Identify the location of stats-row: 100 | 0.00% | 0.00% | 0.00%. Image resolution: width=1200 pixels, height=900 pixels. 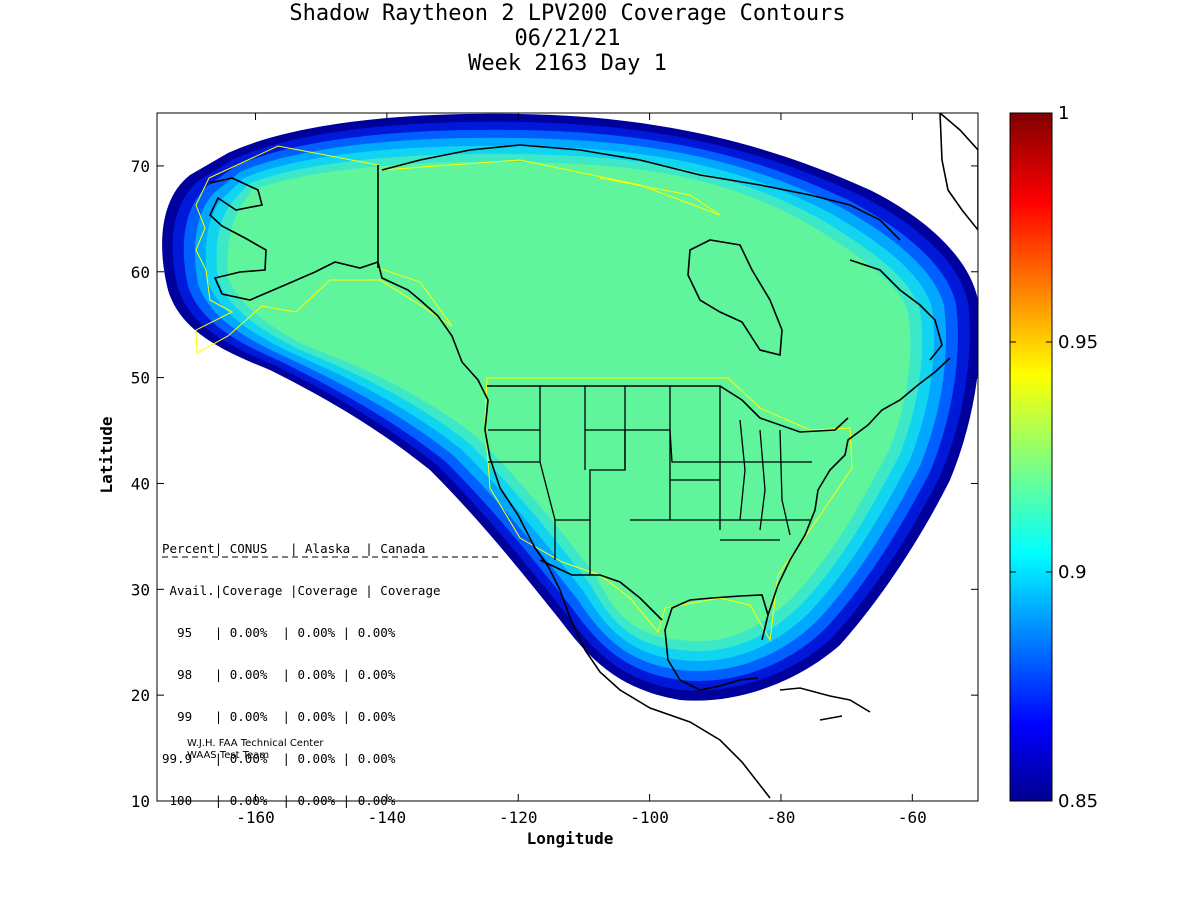
(282, 800).